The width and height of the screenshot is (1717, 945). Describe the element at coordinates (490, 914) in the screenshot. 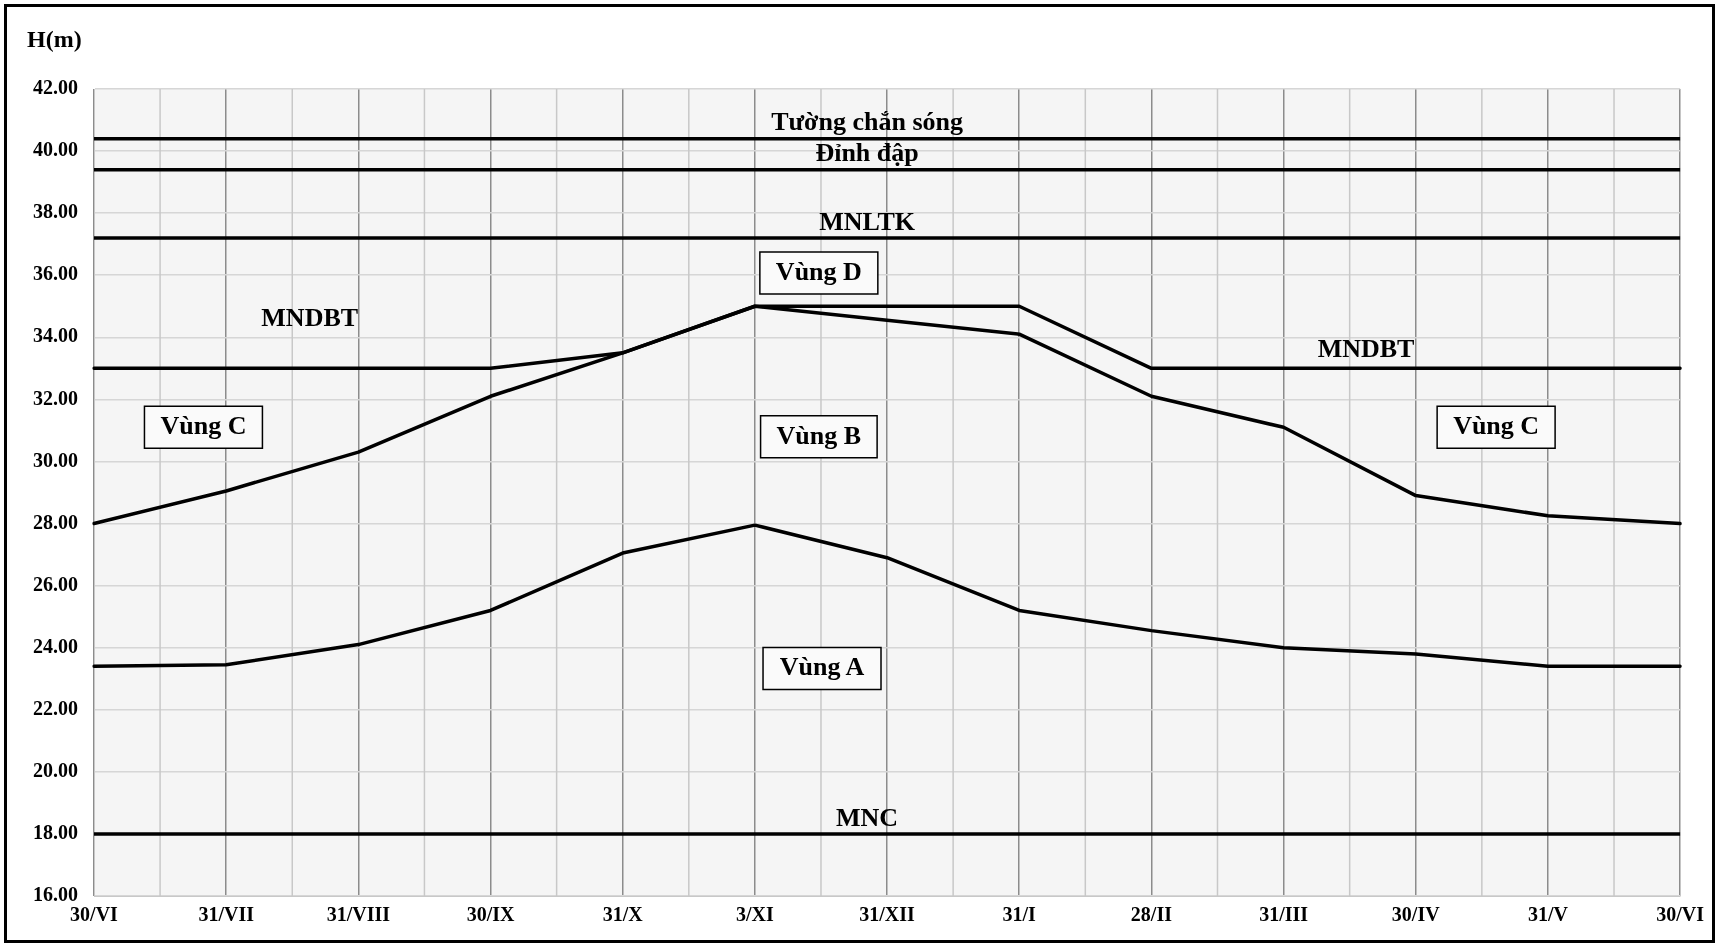

I see `x-tick-label: 30/IX` at that location.